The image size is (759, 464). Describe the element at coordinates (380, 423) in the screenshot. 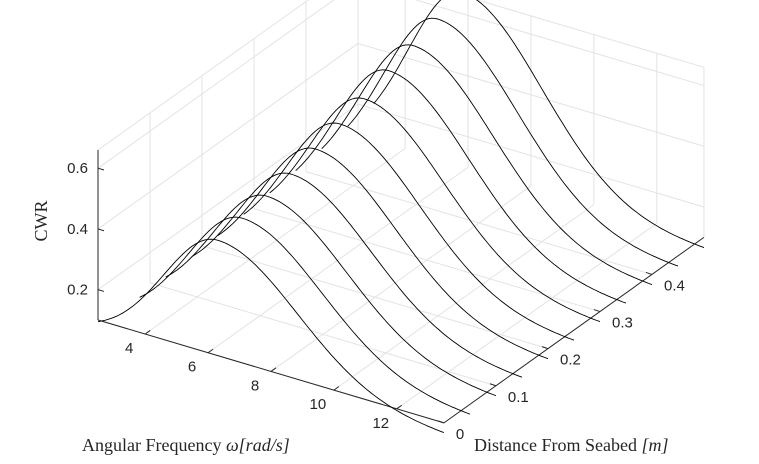

I see `x-tick-label: 12` at that location.